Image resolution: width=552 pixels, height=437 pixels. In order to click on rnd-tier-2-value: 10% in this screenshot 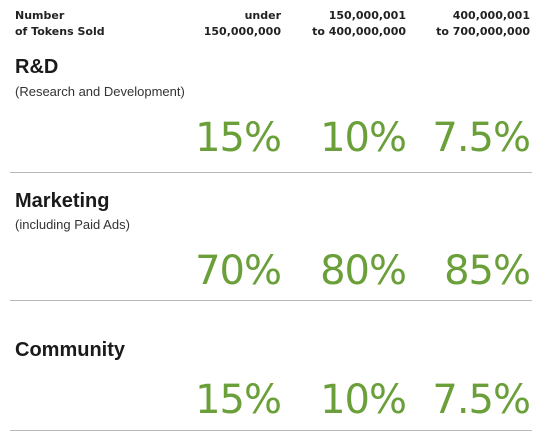, I will do `click(363, 138)`.